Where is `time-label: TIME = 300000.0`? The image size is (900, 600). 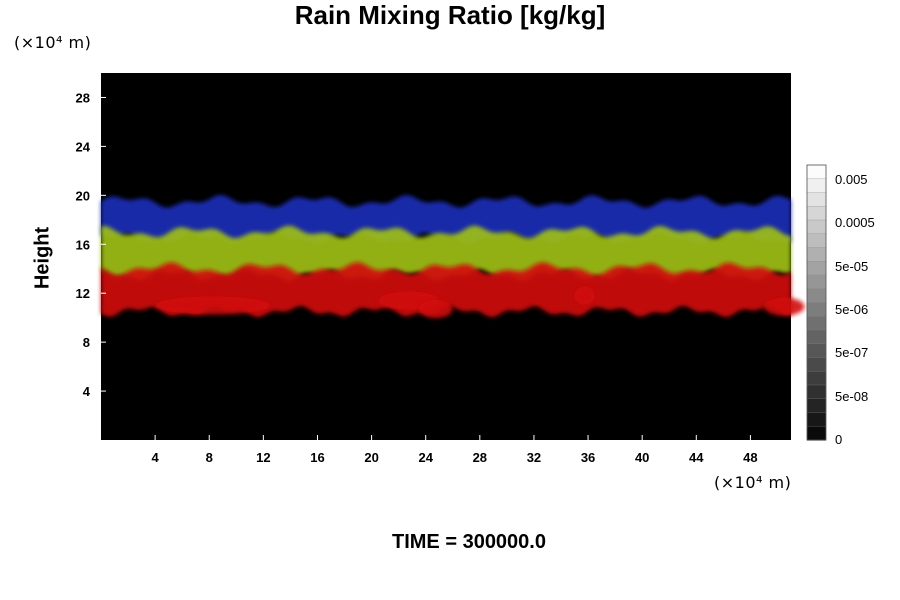
time-label: TIME = 300000.0 is located at coordinates (469, 542).